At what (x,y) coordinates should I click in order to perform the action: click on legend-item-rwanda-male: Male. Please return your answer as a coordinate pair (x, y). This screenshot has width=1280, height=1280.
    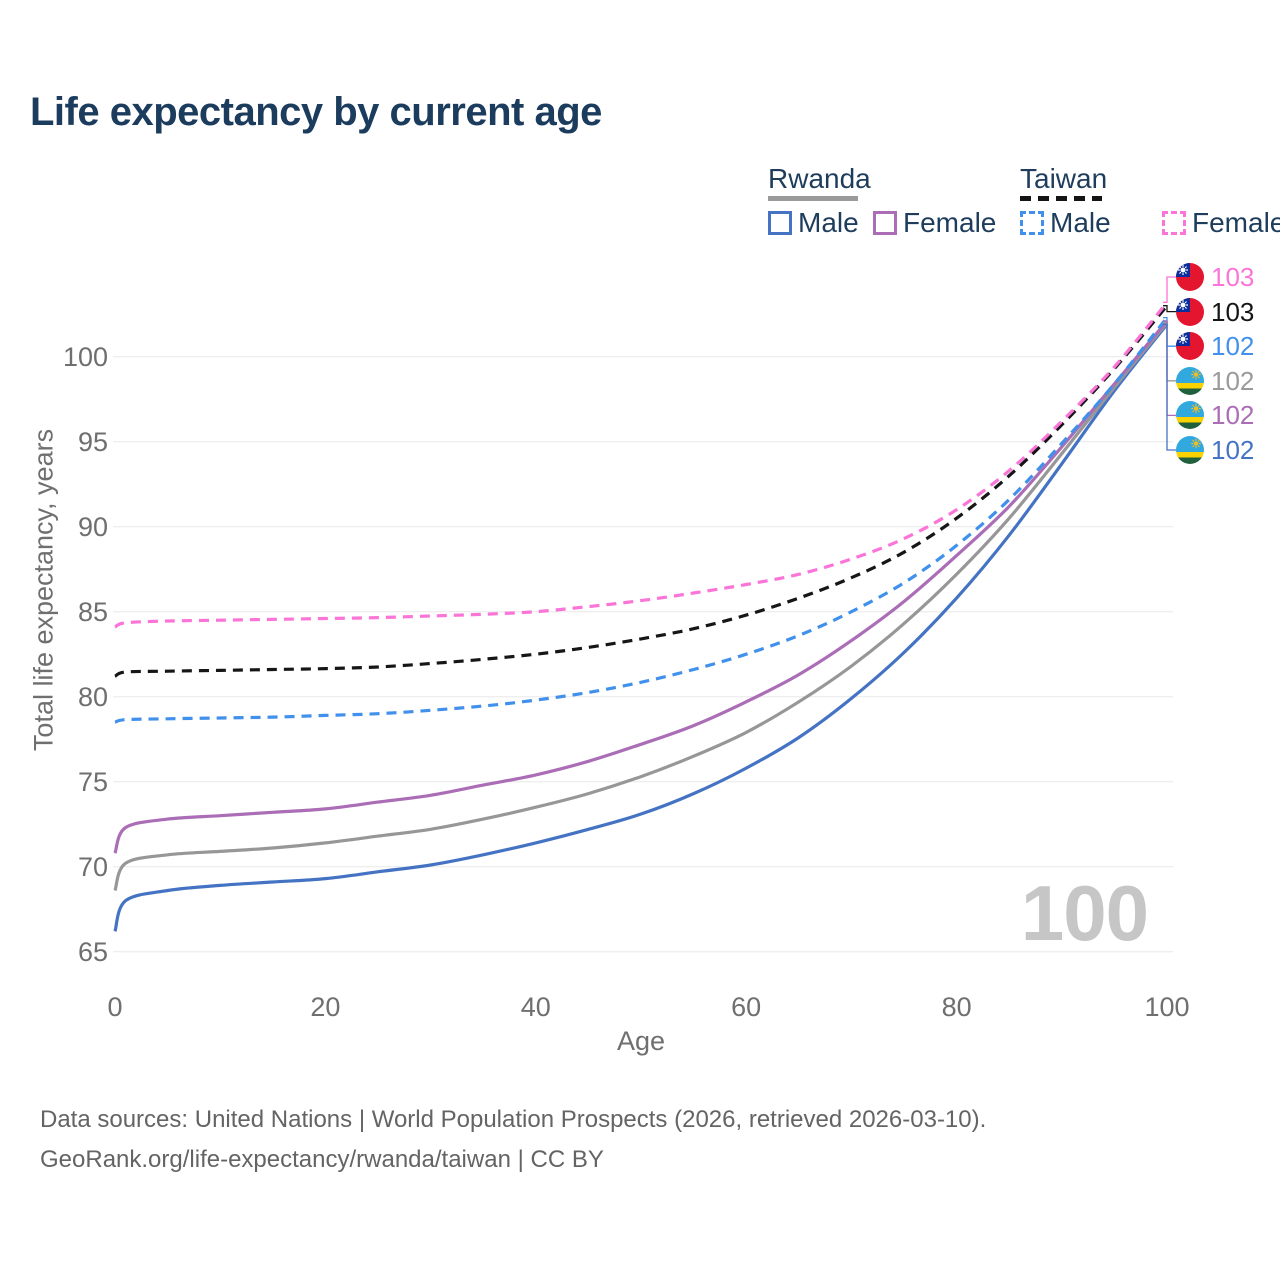
    Looking at the image, I should click on (813, 223).